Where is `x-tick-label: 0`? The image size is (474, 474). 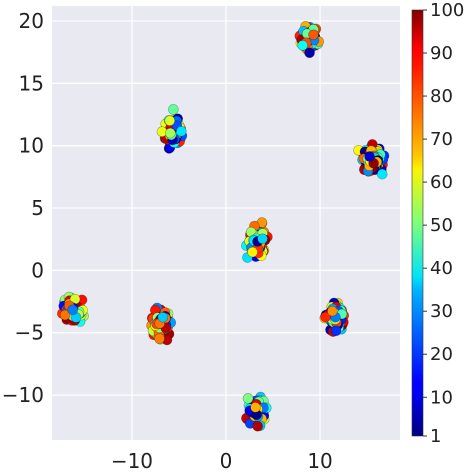
x-tick-label: 0 is located at coordinates (226, 461).